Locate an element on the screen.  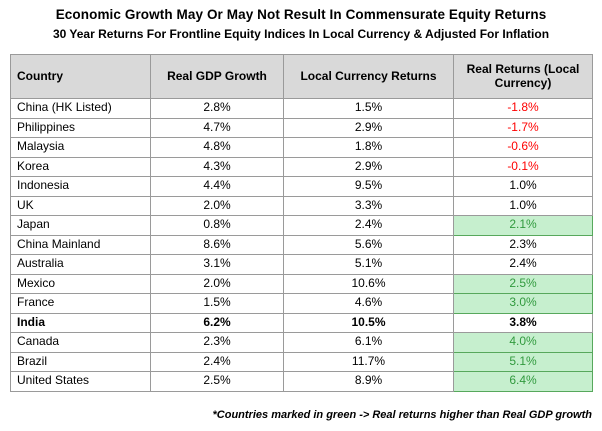
table-row: Australia 3.1% 5.1% 2.4% is located at coordinates (301, 264).